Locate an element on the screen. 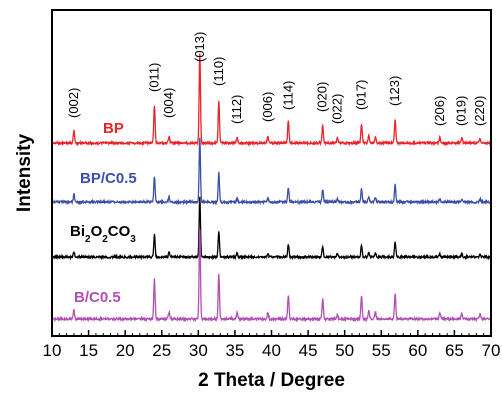 The width and height of the screenshot is (502, 394). peak-label: (019) is located at coordinates (461, 111).